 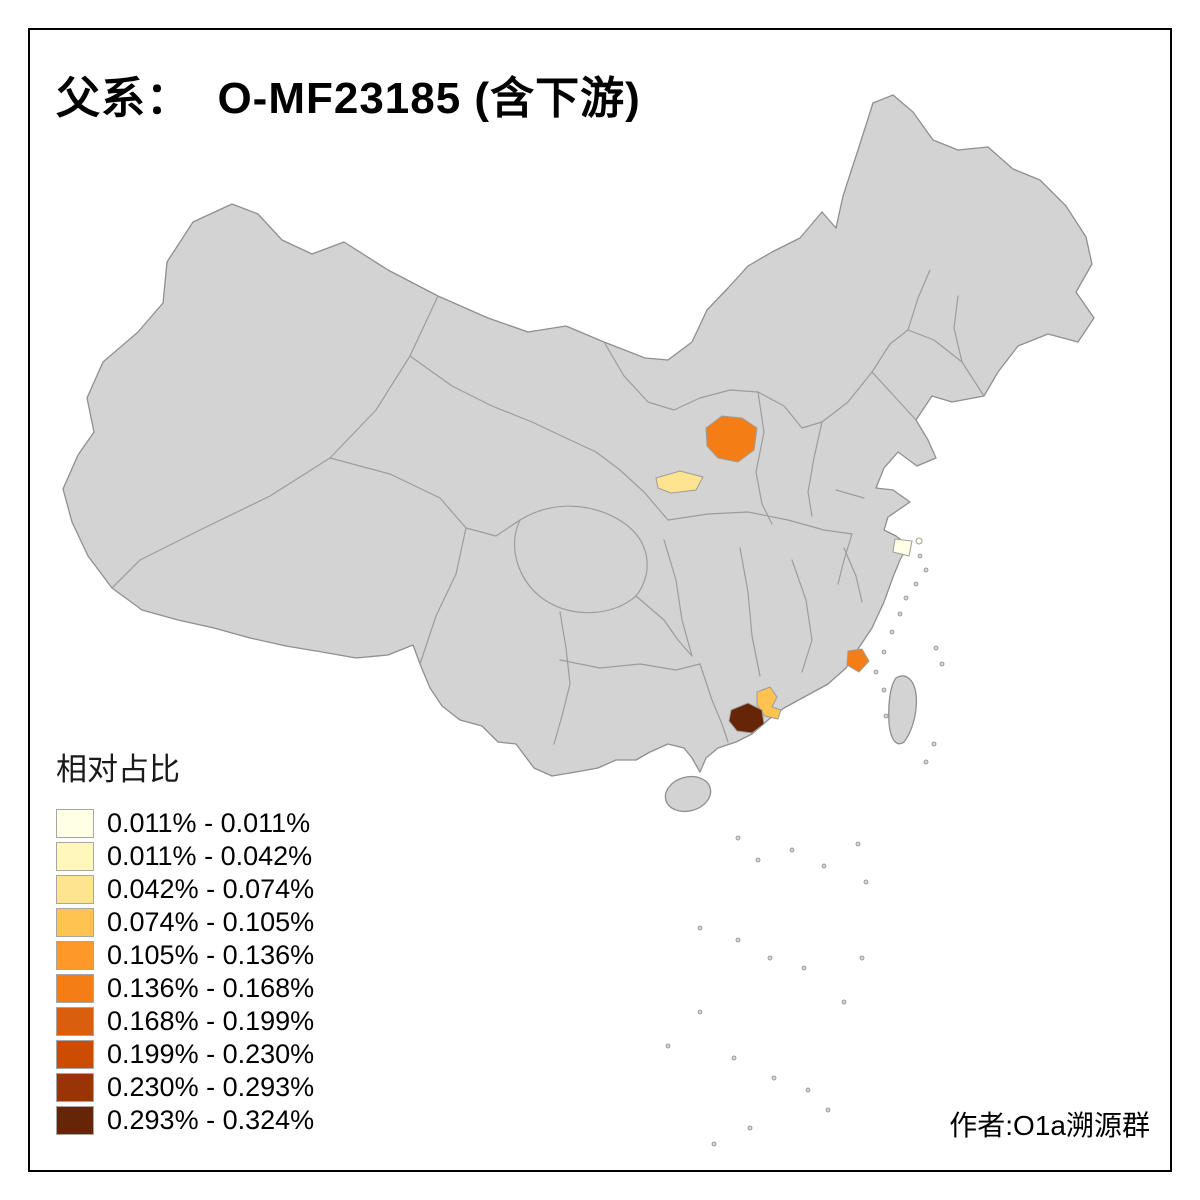 I want to click on legend-item: 0.136% - 0.168%, so click(x=185, y=988).